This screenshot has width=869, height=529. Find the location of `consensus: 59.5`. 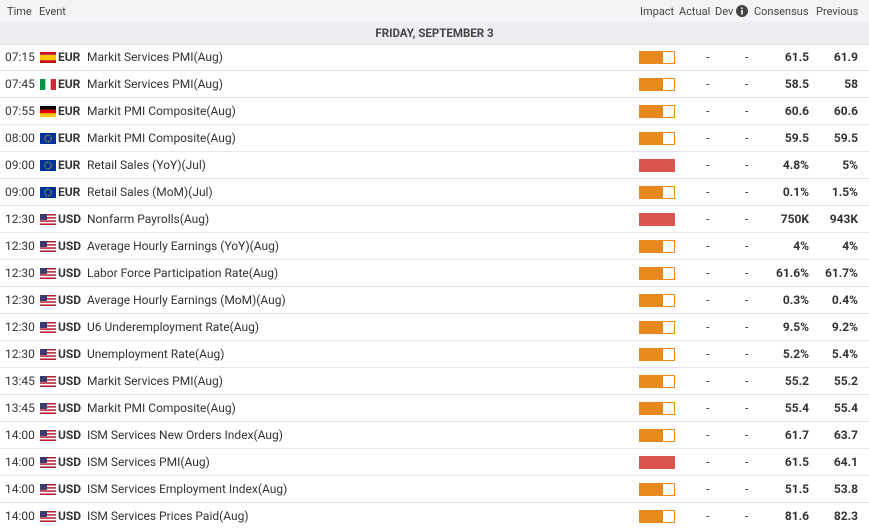

consensus: 59.5 is located at coordinates (796, 138).